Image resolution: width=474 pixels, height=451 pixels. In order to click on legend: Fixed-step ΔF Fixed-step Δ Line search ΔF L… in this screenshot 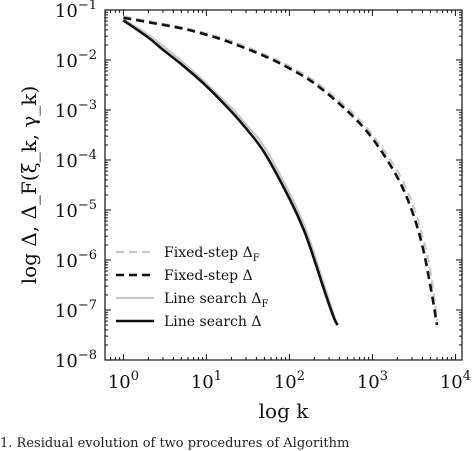, I will do `click(192, 287)`.